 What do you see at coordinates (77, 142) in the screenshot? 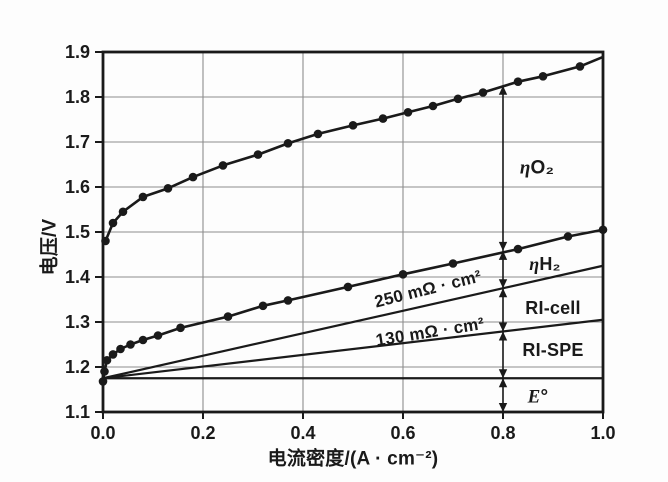
I see `y-tick-label: 1.7` at bounding box center [77, 142].